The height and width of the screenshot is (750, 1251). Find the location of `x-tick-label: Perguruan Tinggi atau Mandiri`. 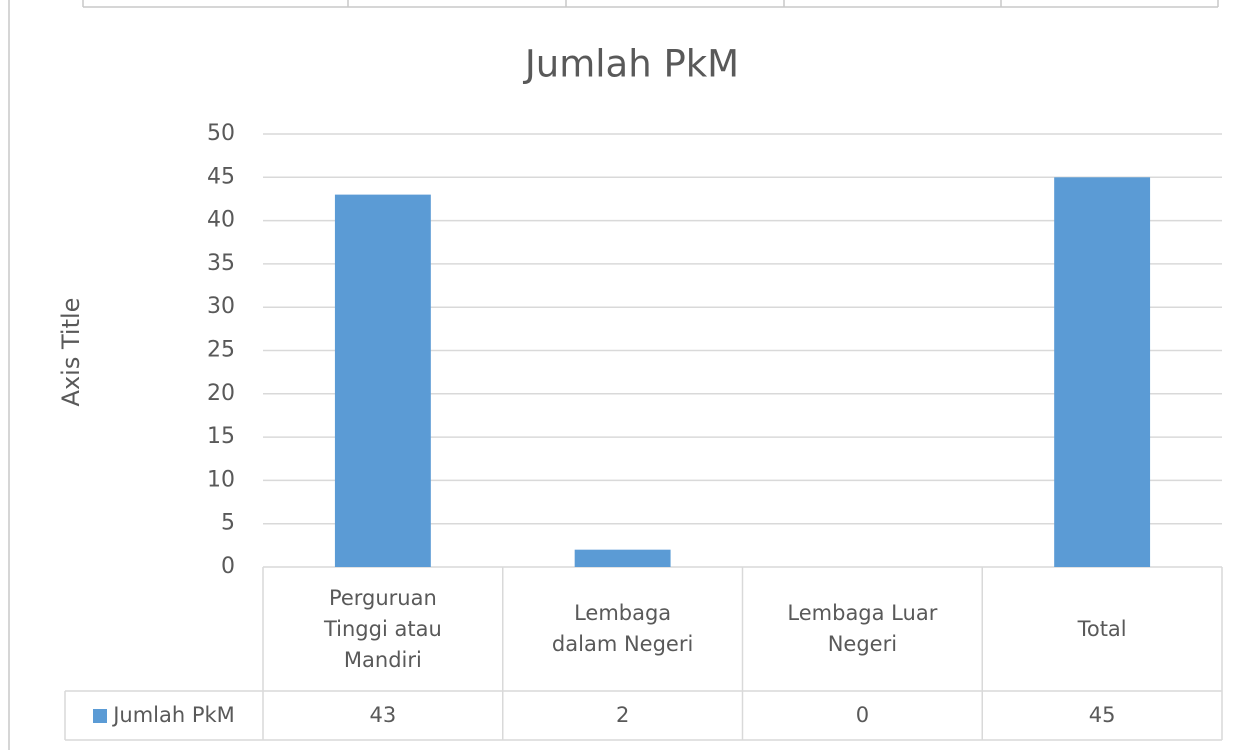

x-tick-label: Perguruan Tinggi atau Mandiri is located at coordinates (383, 629).